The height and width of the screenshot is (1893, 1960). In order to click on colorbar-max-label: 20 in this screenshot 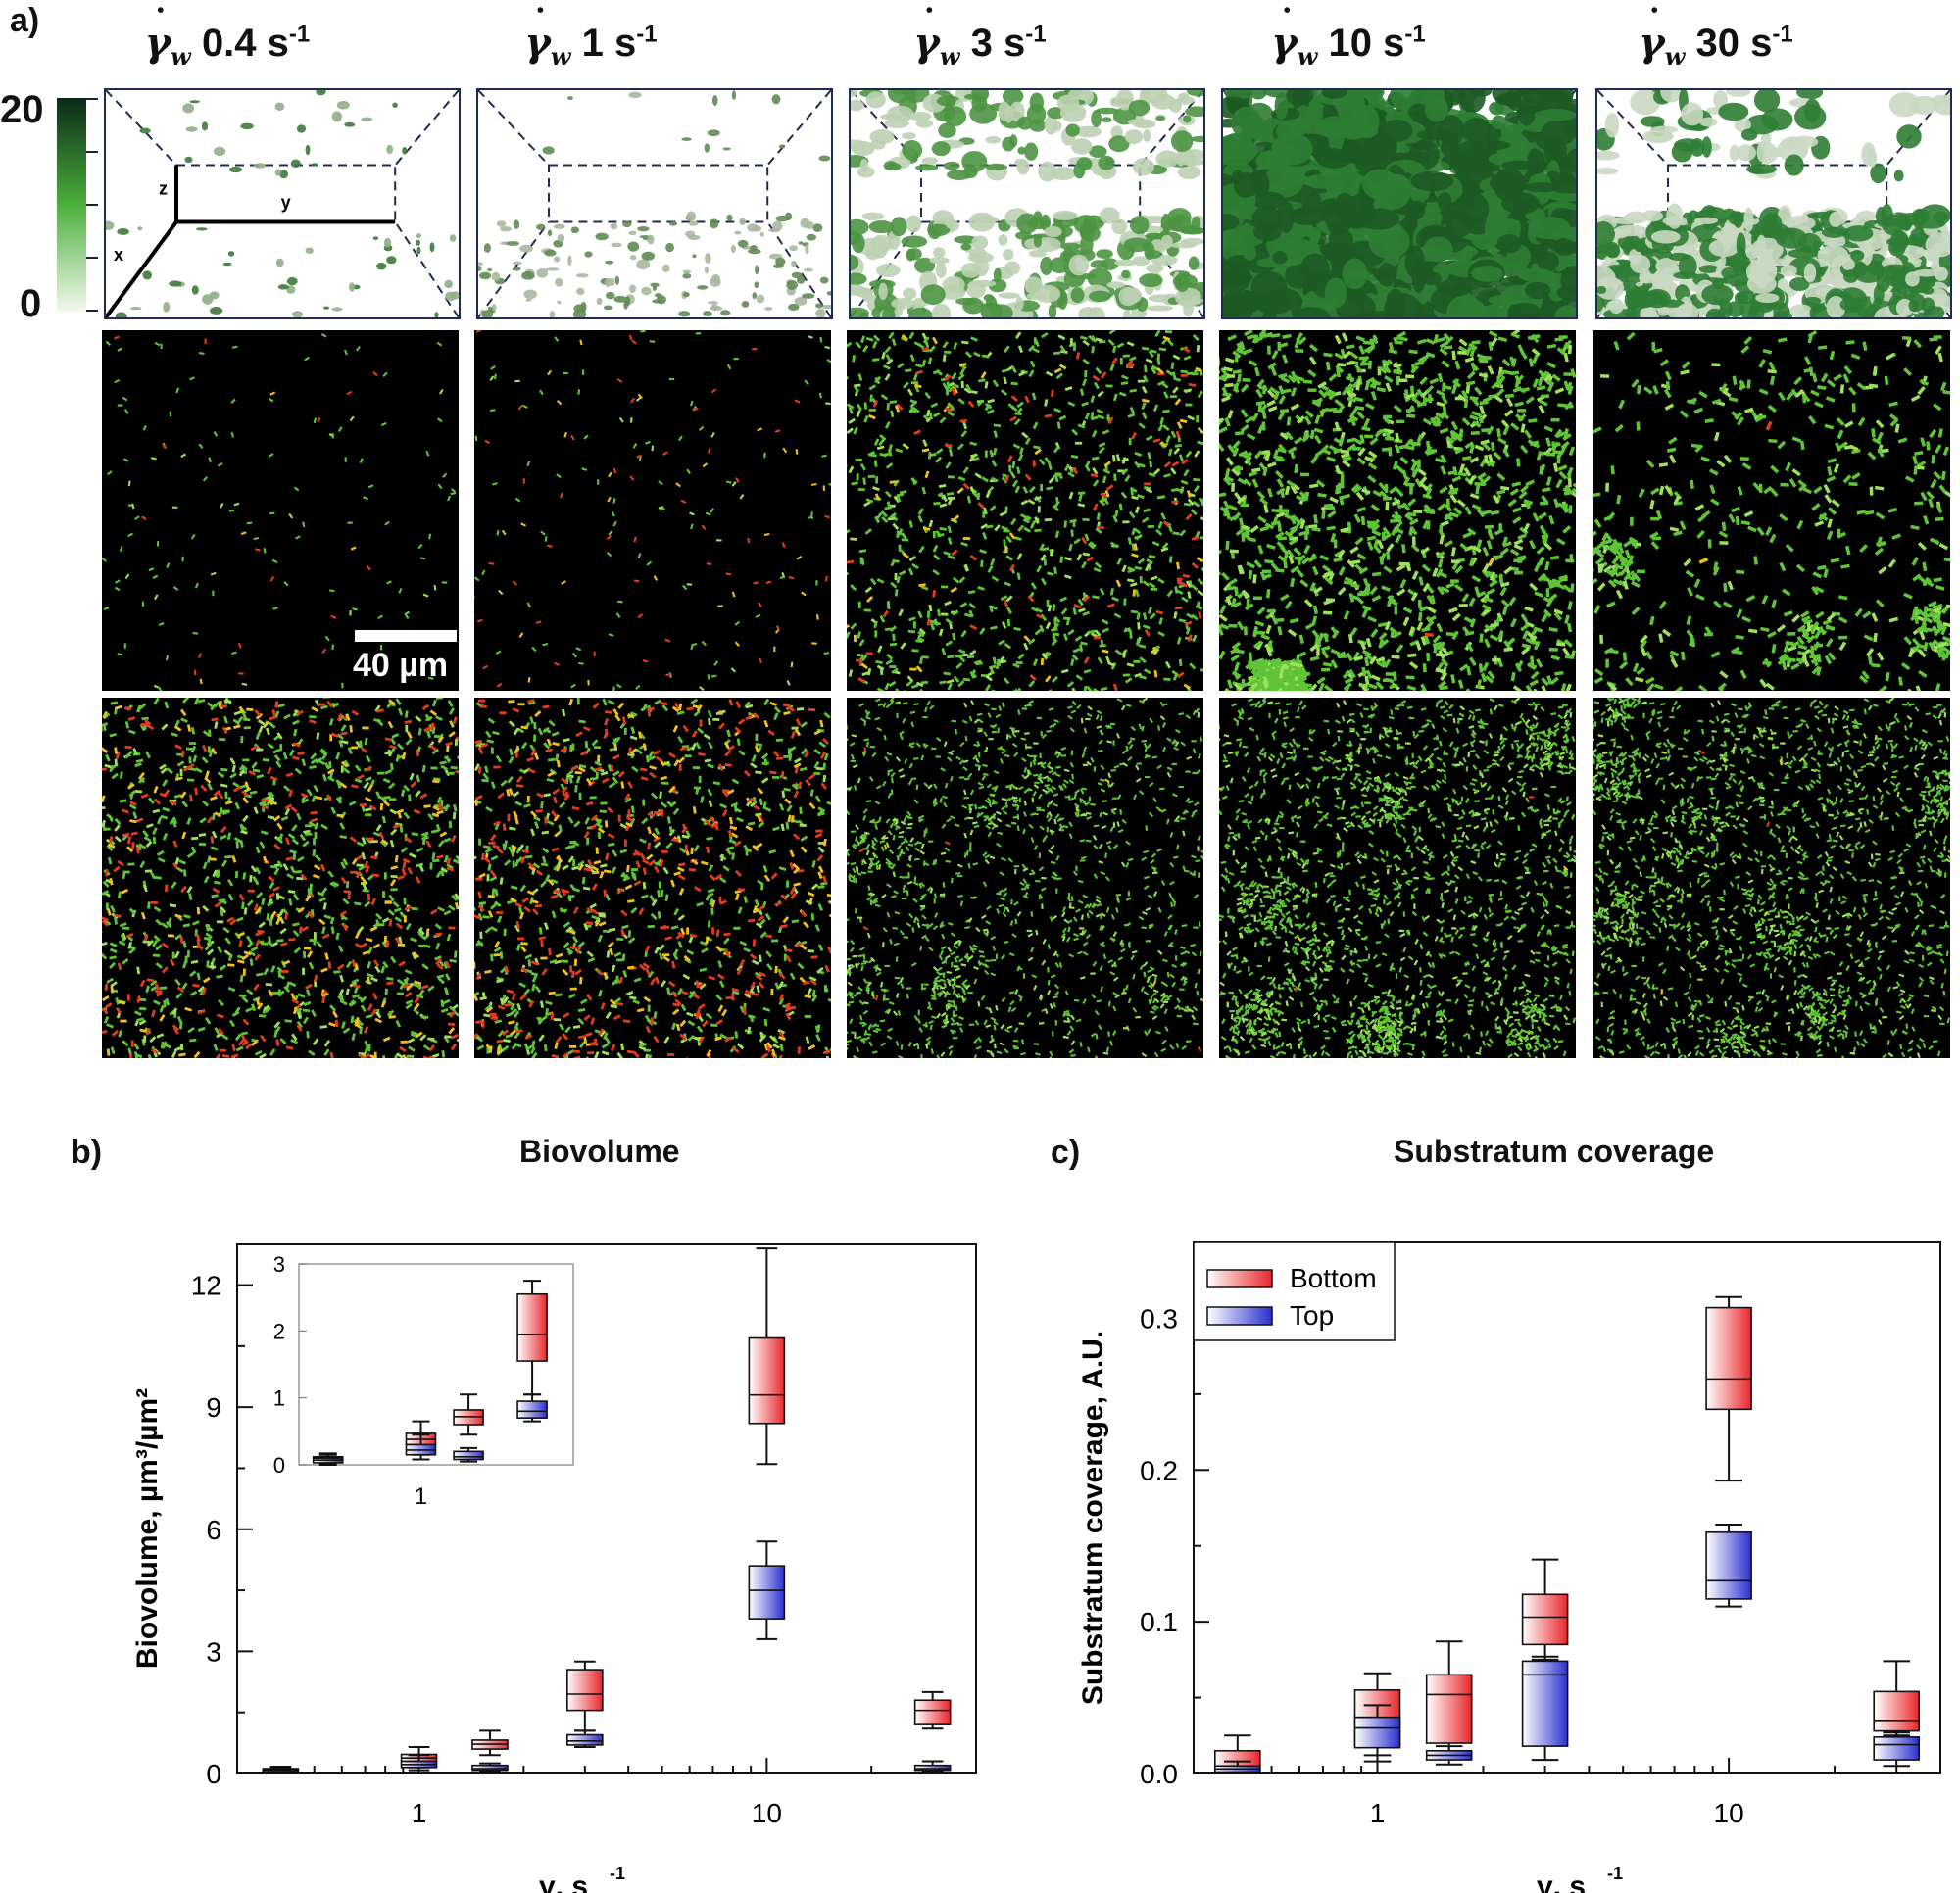, I will do `click(22, 109)`.